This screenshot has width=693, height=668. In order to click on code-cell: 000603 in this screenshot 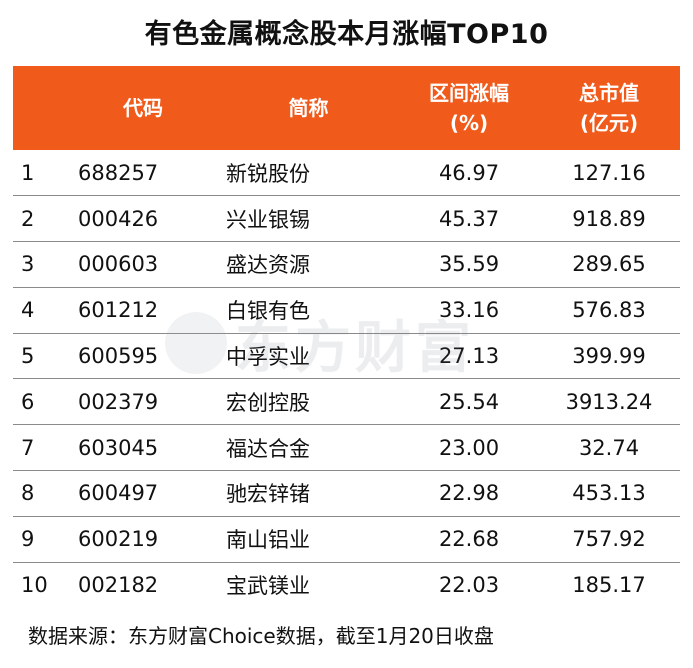, I will do `click(143, 264)`.